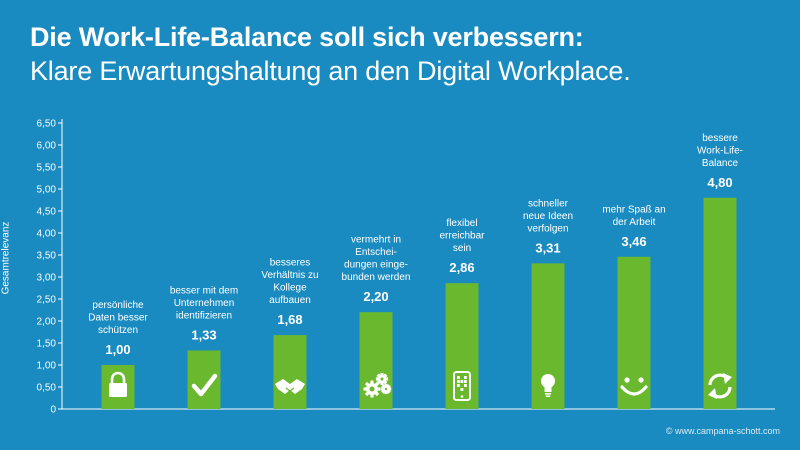 Image resolution: width=800 pixels, height=450 pixels. Describe the element at coordinates (204, 303) in the screenshot. I see `category-label: Unternehmen` at that location.